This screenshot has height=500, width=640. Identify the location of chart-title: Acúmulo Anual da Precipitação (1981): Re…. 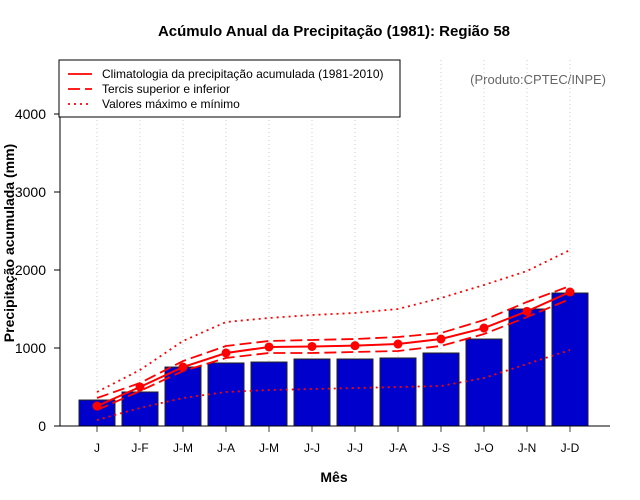
(334, 31).